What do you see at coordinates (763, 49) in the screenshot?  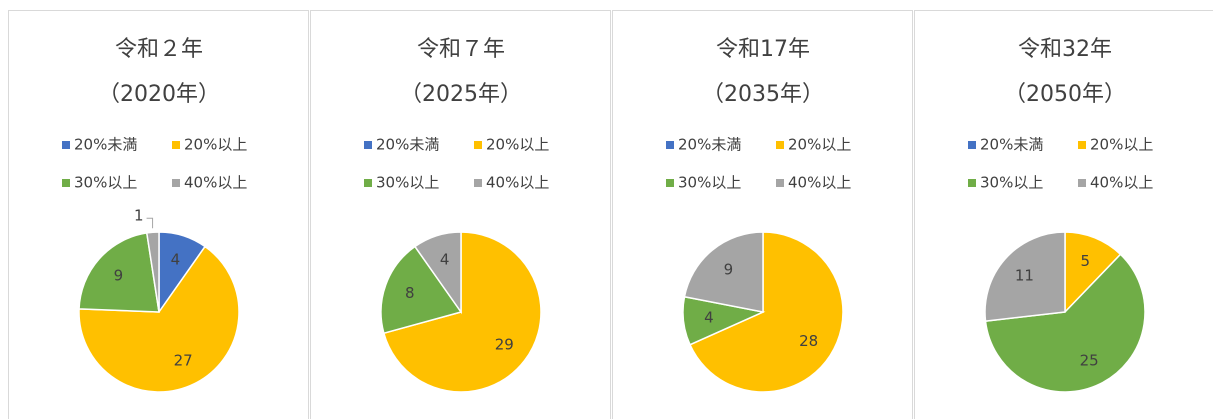 I see `chart-title: 令和17年` at bounding box center [763, 49].